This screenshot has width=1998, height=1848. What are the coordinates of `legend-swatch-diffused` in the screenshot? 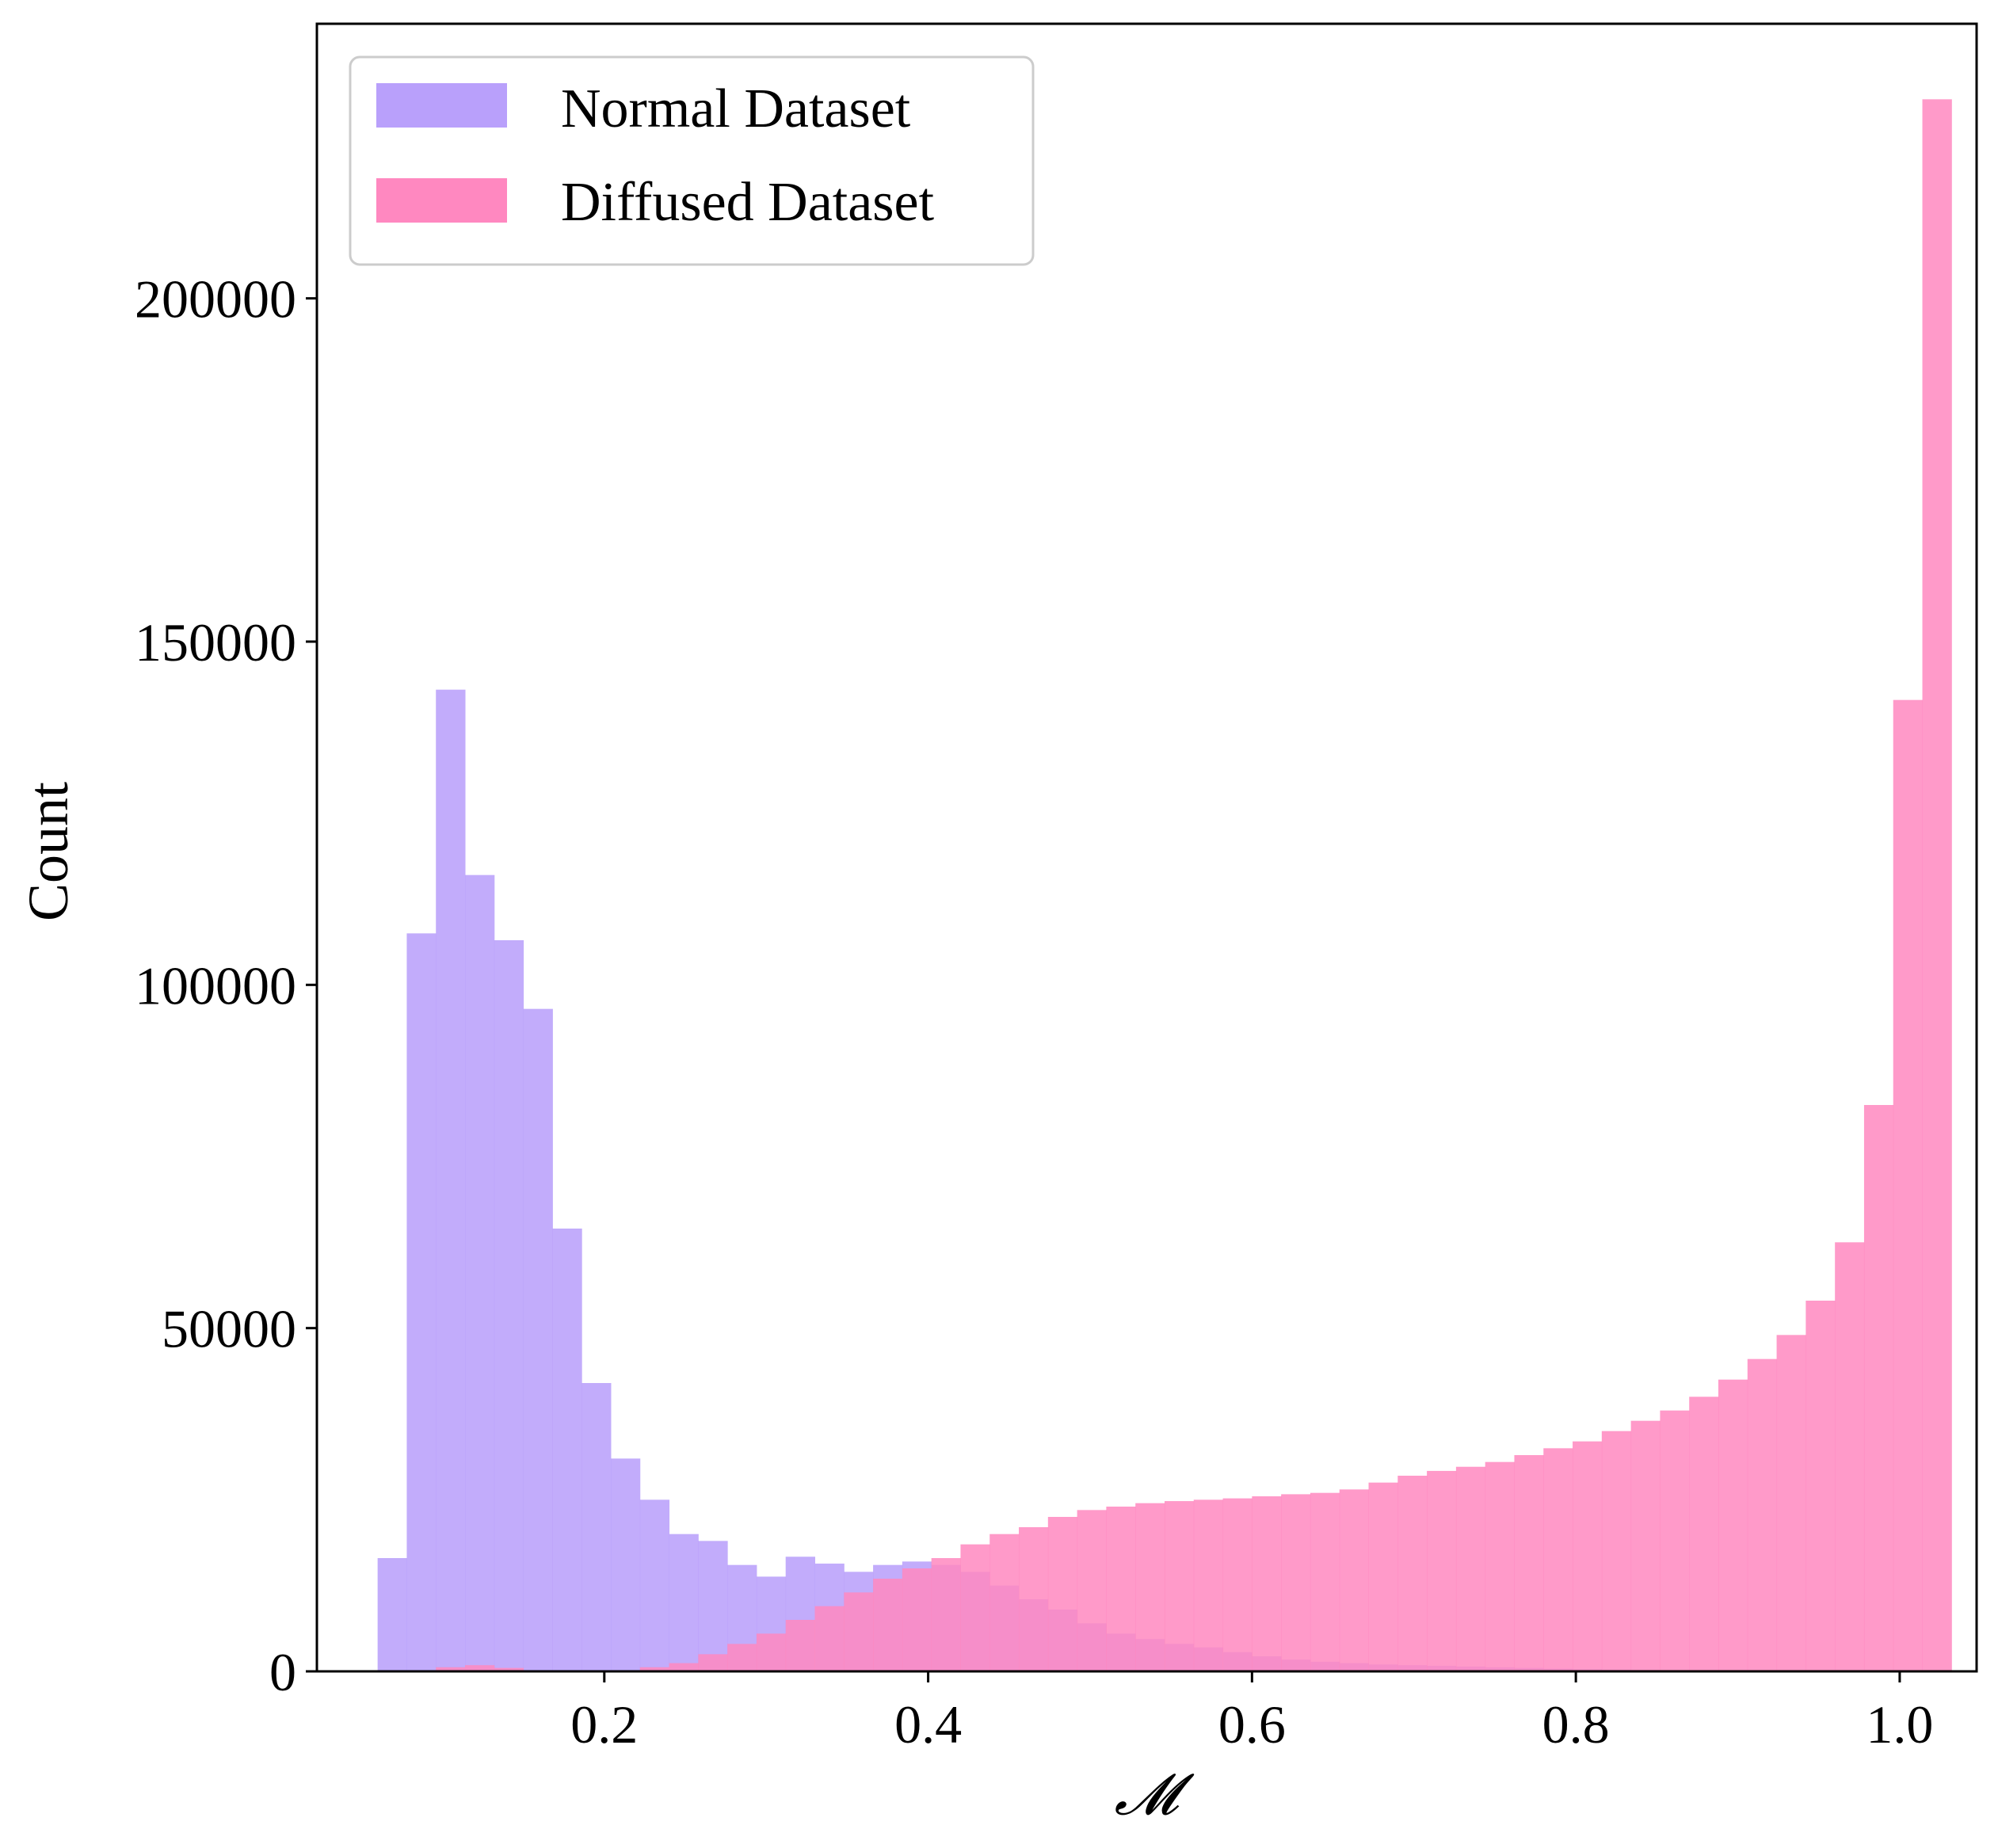 It's located at (441, 200).